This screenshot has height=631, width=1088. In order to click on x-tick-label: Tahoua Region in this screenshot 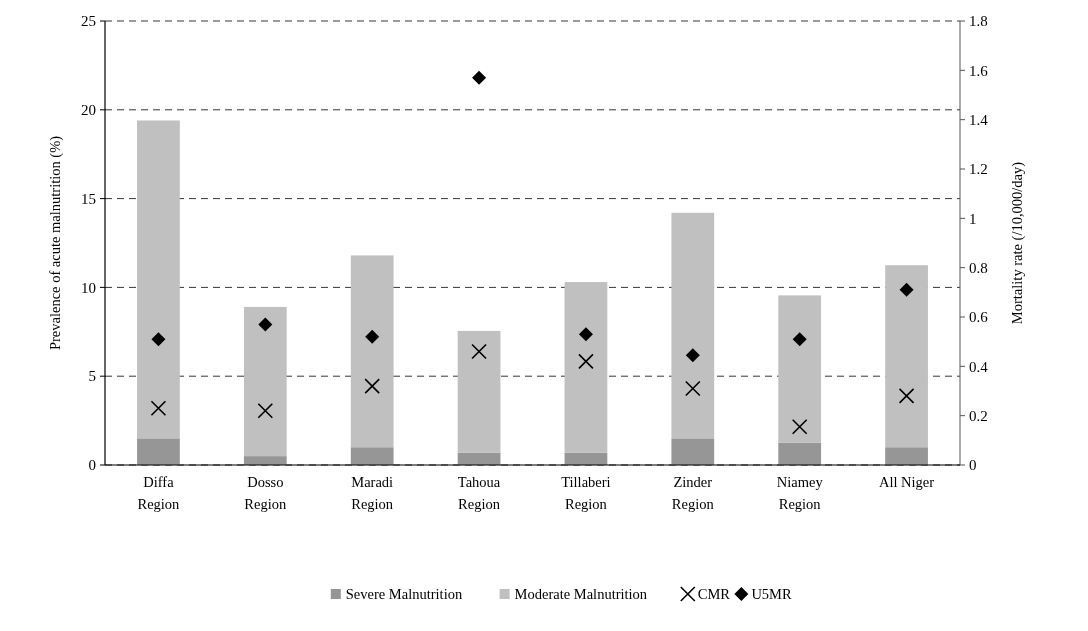, I will do `click(479, 493)`.